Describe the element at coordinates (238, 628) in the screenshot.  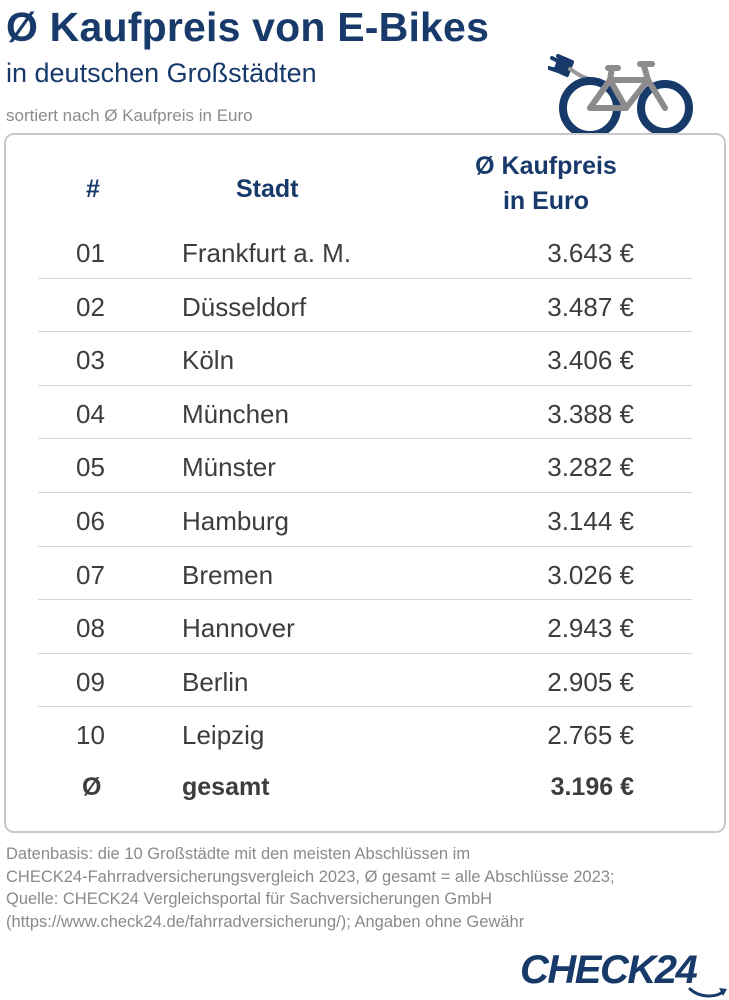
I see `row-city: Hannover` at that location.